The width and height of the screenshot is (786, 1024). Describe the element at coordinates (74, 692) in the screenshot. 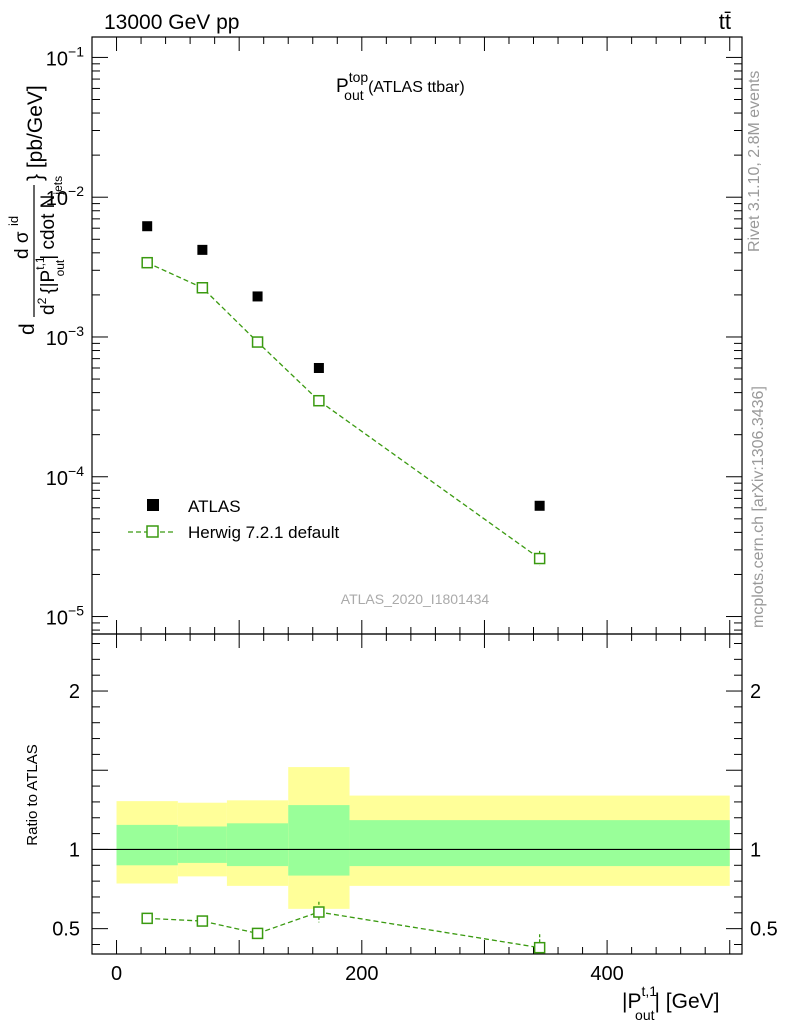

I see `ratio-y-label-left-2: 2` at that location.